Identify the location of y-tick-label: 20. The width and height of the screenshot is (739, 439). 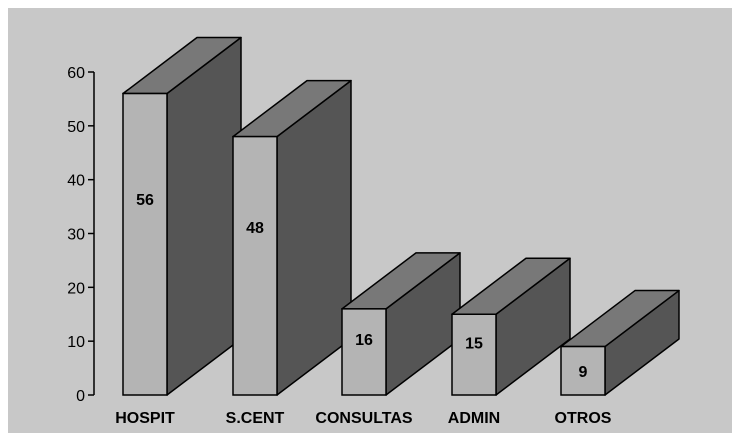
(76, 288).